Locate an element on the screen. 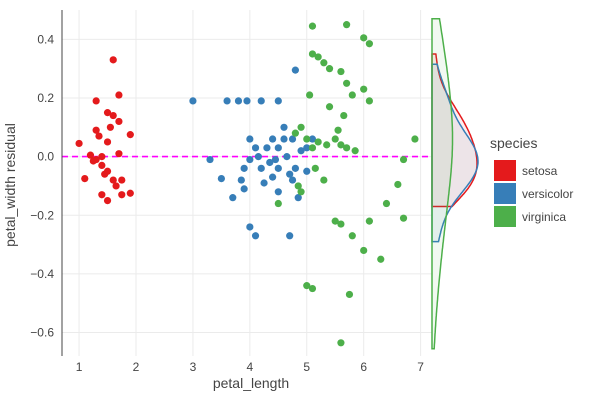  y-tick-label: −0.6 is located at coordinates (42, 333).